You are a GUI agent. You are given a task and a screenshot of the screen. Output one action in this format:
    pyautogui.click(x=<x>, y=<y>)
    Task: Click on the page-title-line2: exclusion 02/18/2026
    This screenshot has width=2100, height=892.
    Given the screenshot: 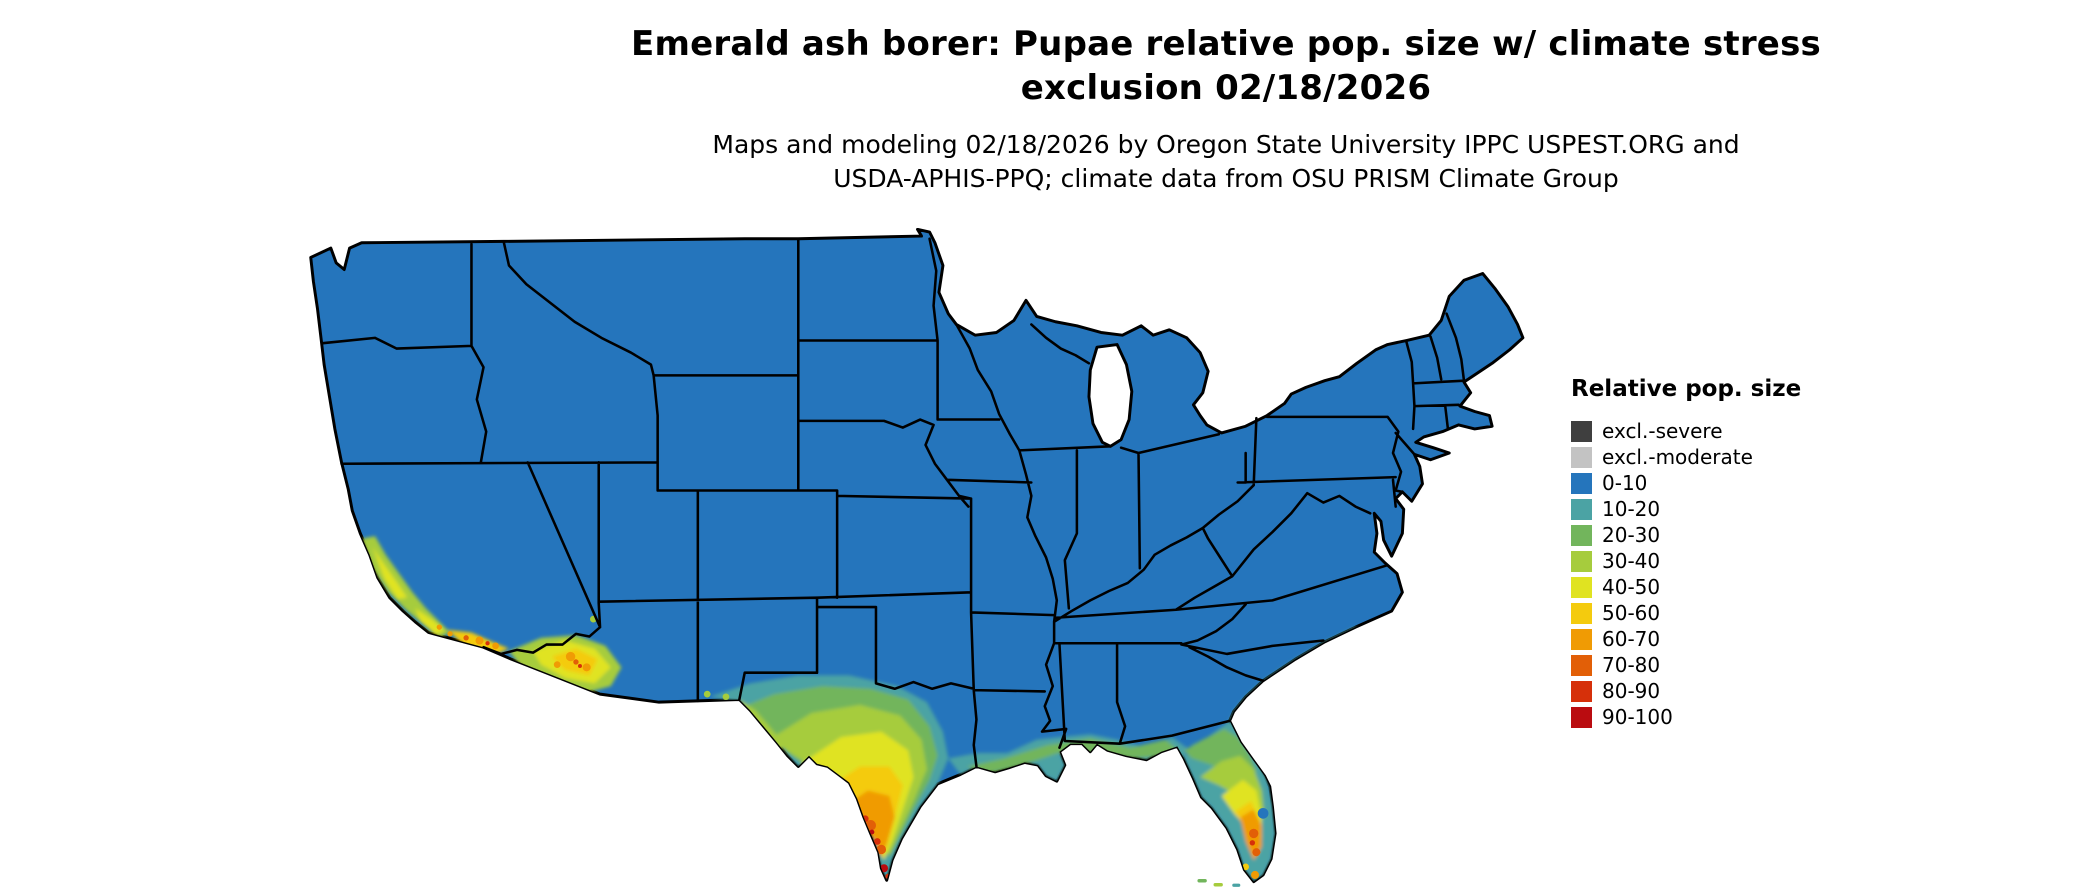 What is the action you would take?
    pyautogui.click(x=1226, y=88)
    